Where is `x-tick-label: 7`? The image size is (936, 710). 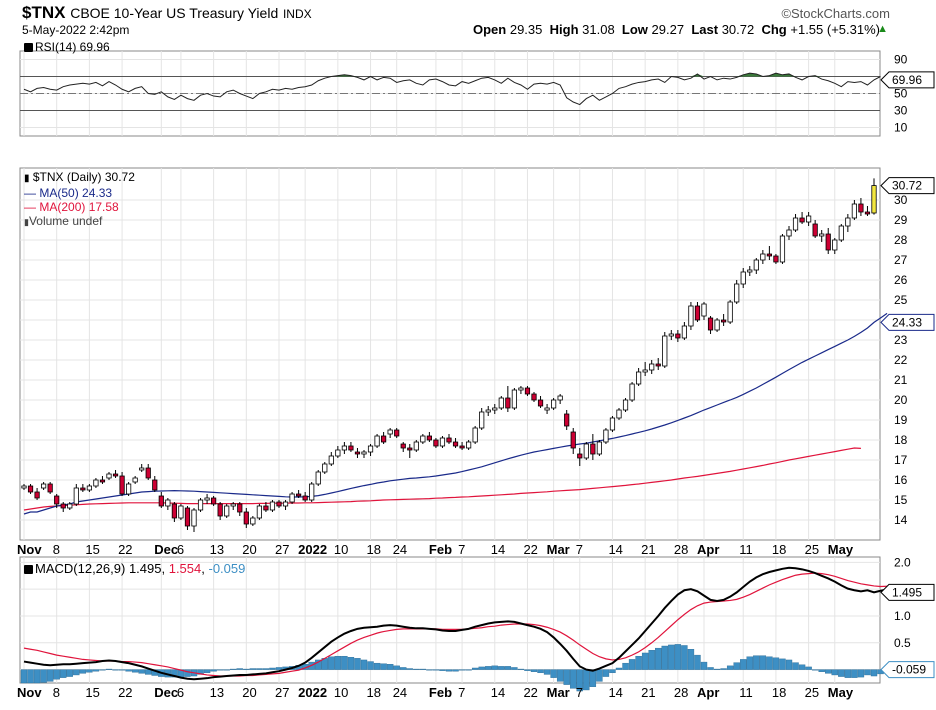 x-tick-label: 7 is located at coordinates (579, 692).